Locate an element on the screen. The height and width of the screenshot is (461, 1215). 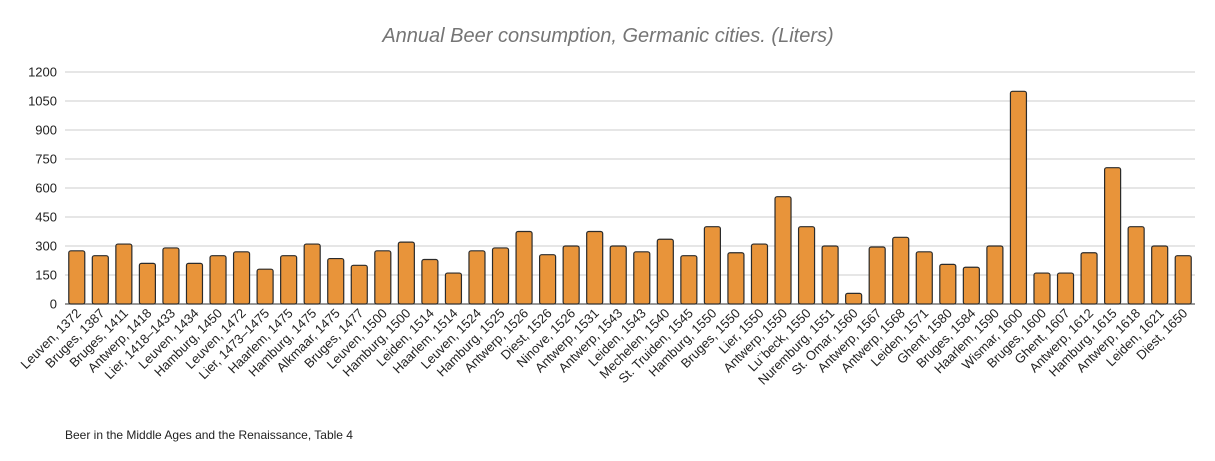
y-tick-label: 300 is located at coordinates (46, 246).